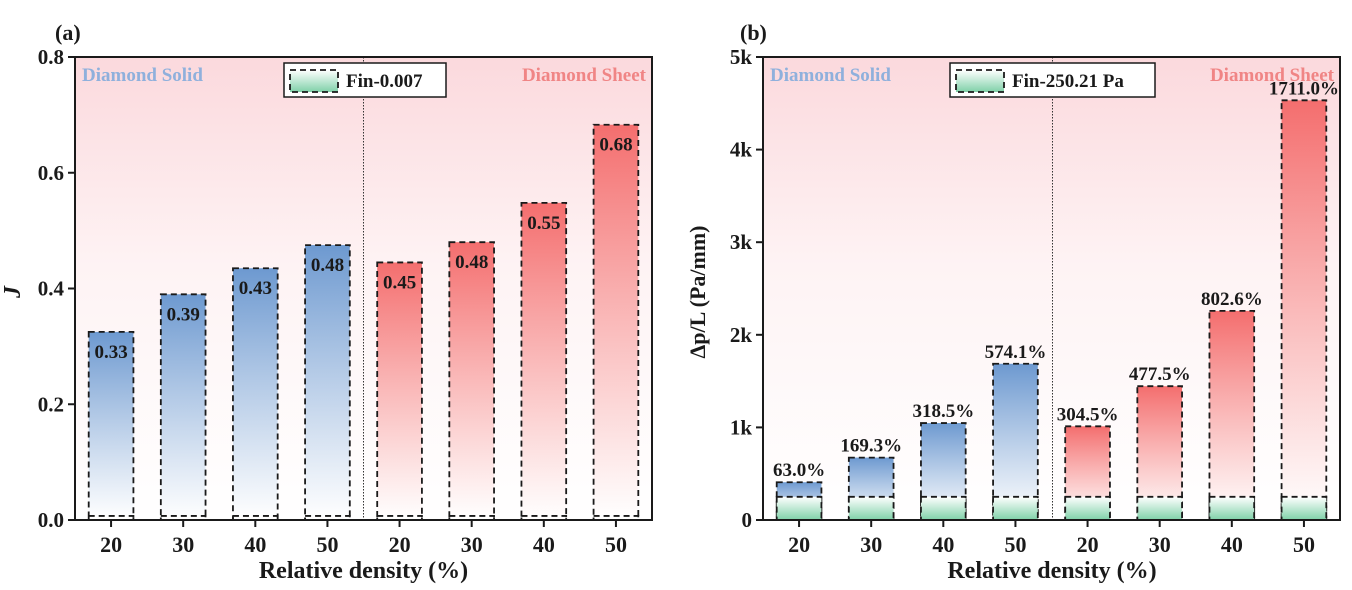 The height and width of the screenshot is (590, 1352). What do you see at coordinates (1232, 299) in the screenshot?
I see `data-label: 802.6%` at bounding box center [1232, 299].